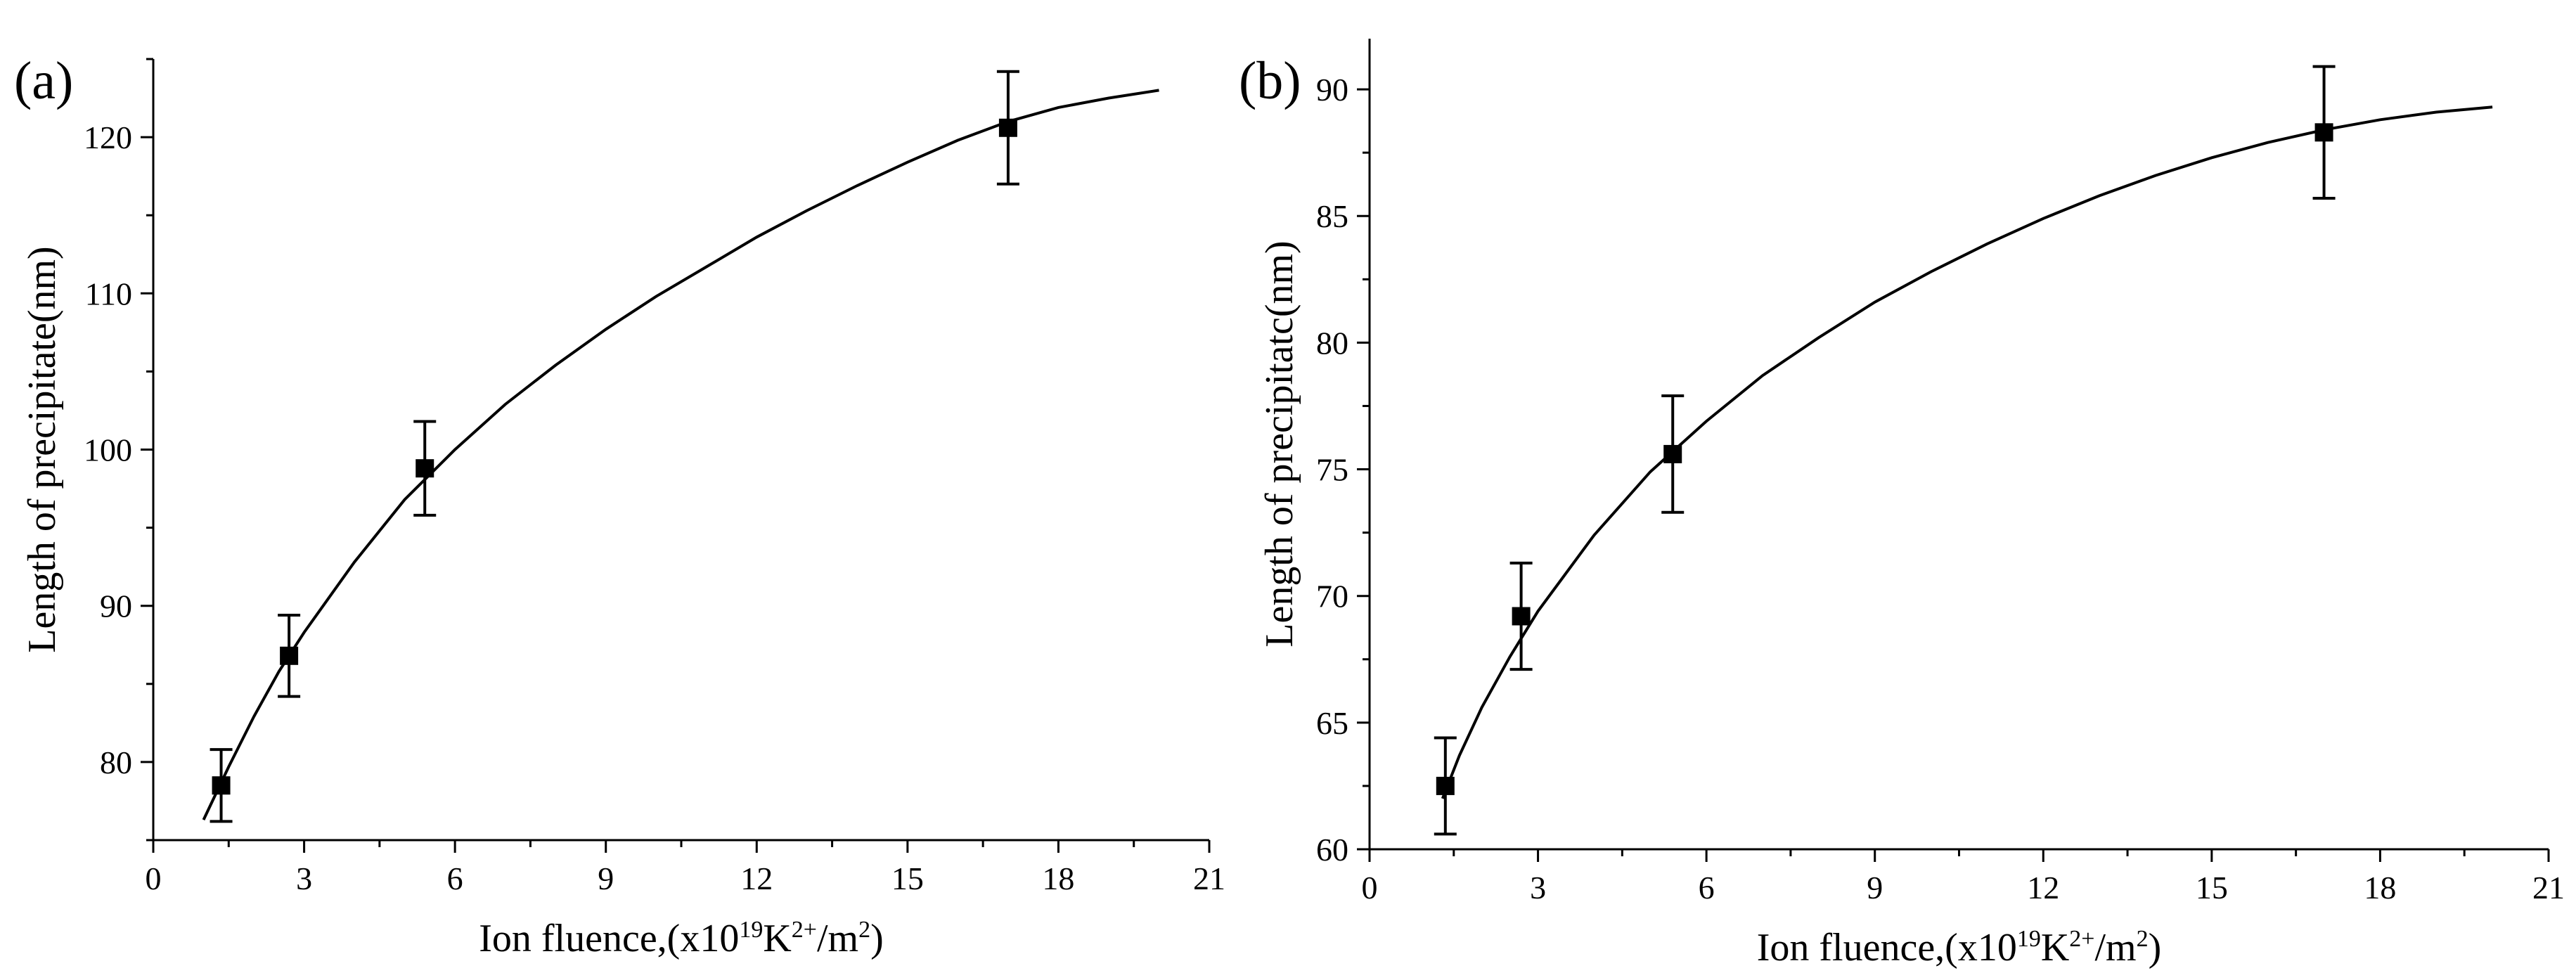 The height and width of the screenshot is (973, 2576). What do you see at coordinates (1332, 723) in the screenshot?
I see `y-tick-label: 65` at bounding box center [1332, 723].